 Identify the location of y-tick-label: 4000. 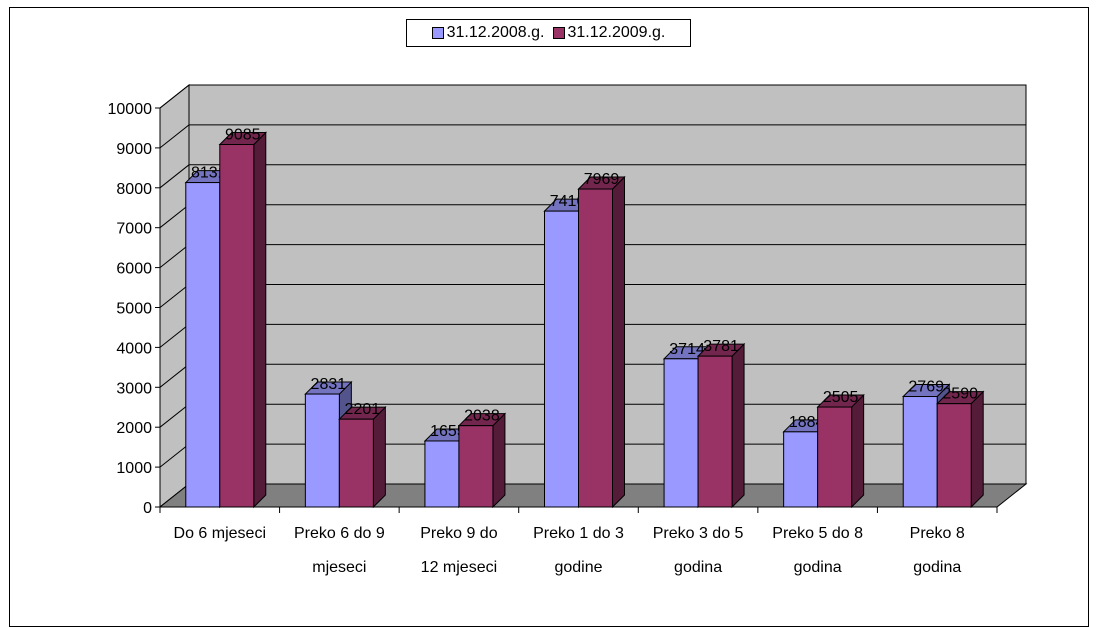
(134, 348).